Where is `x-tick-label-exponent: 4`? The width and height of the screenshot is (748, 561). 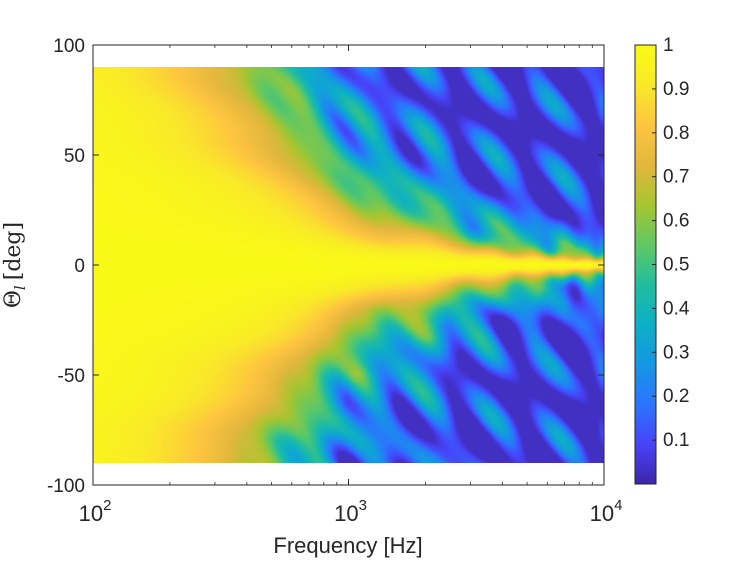
x-tick-label-exponent: 4 is located at coordinates (618, 505).